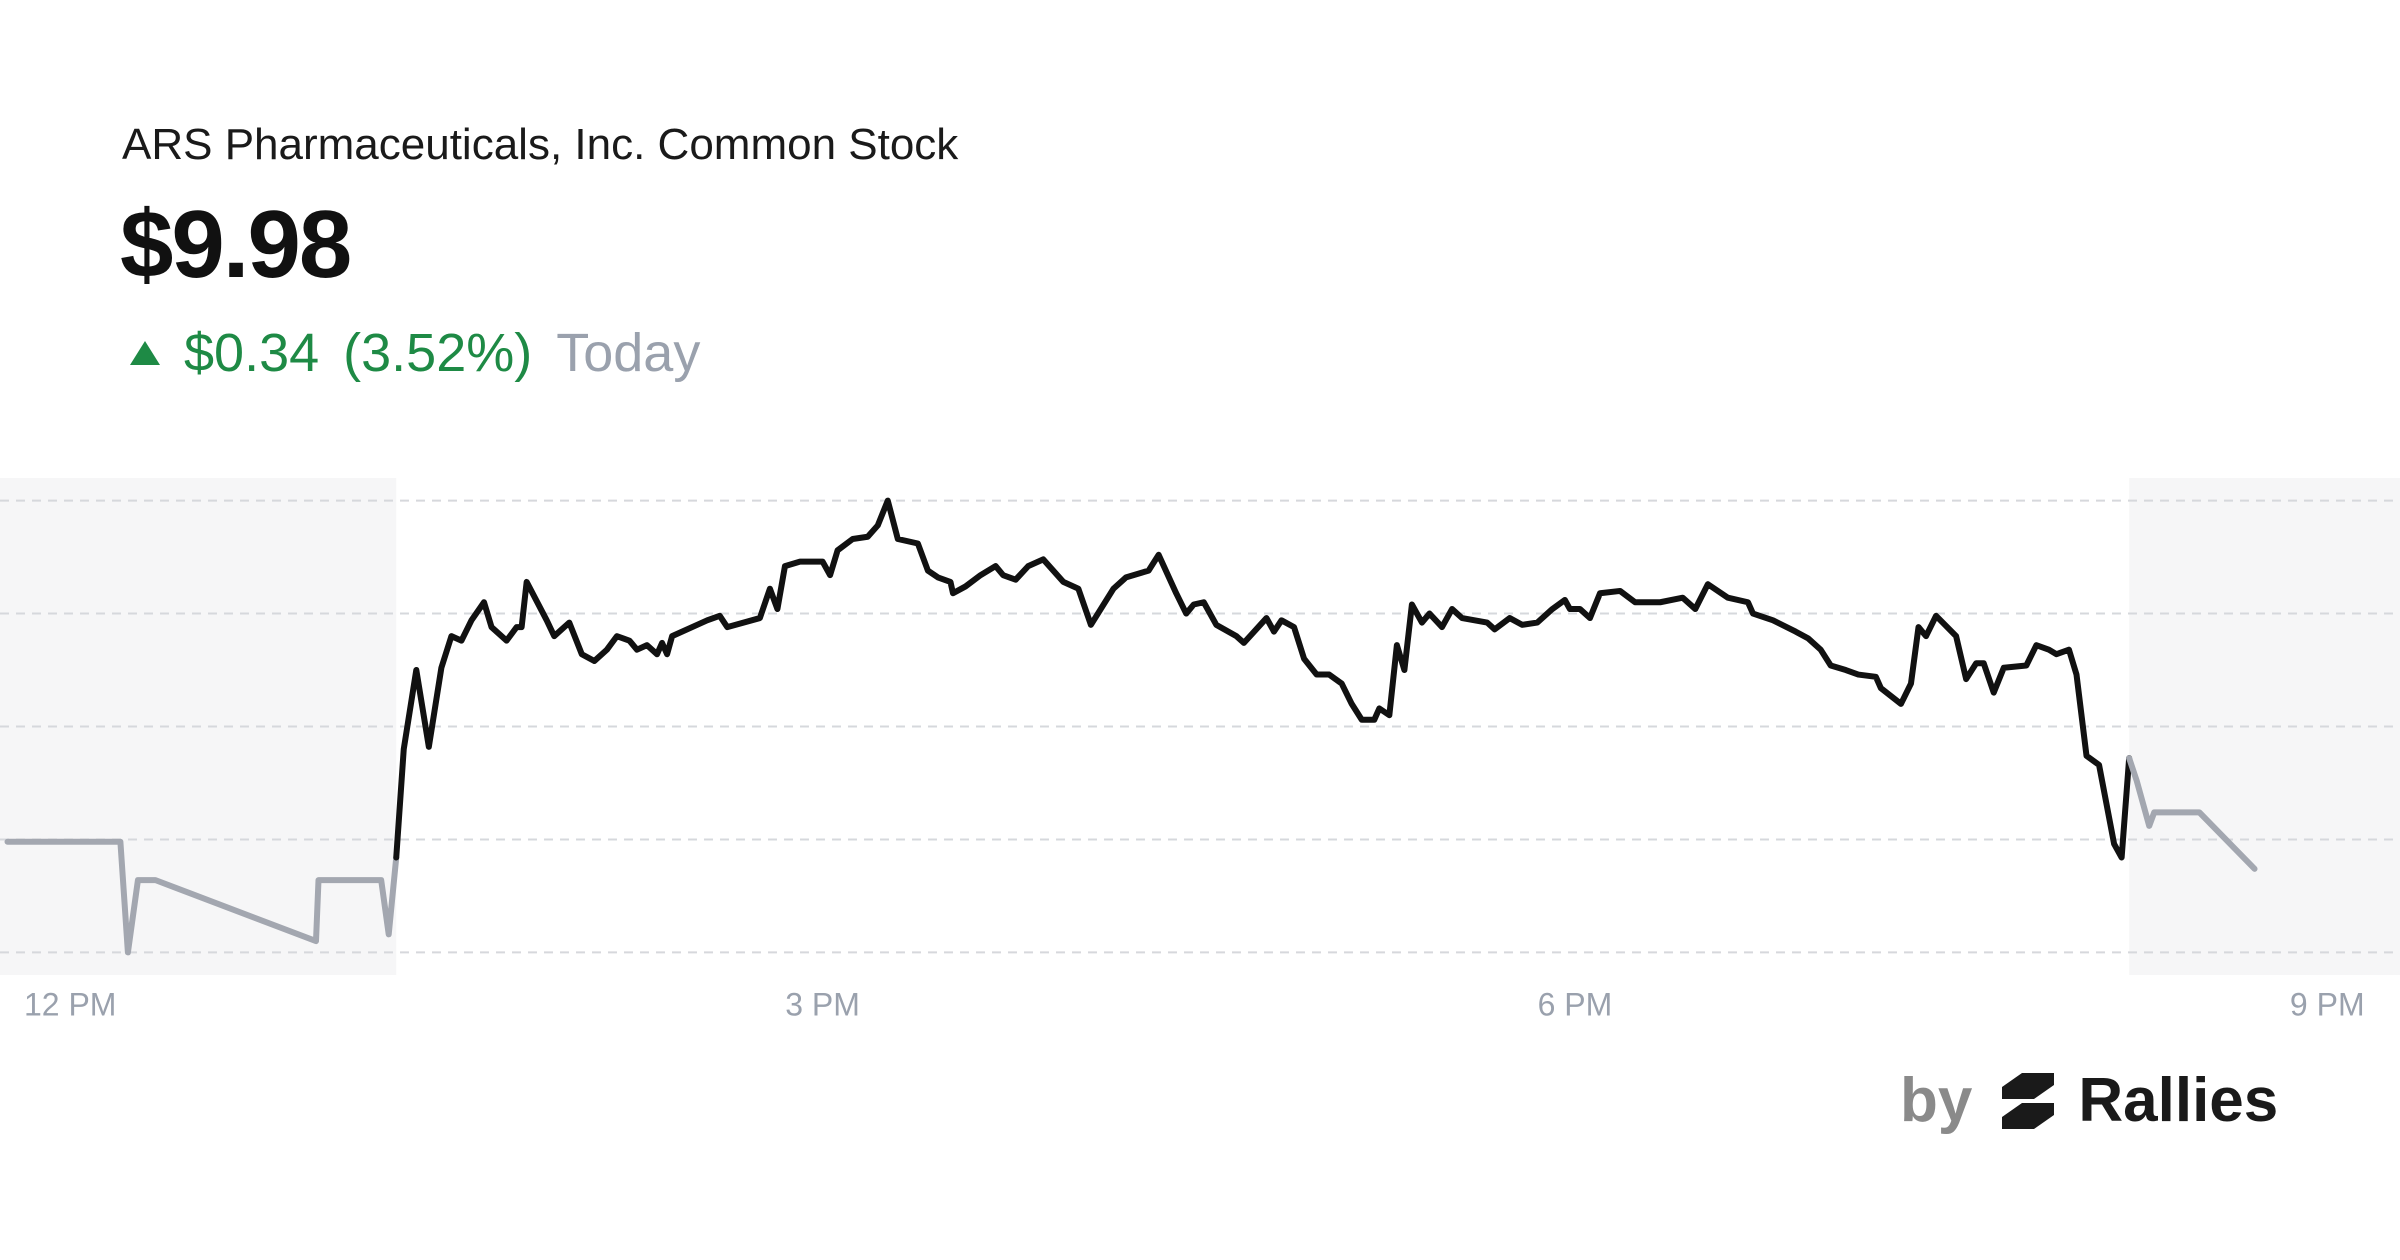  What do you see at coordinates (628, 353) in the screenshot?
I see `period: Today` at bounding box center [628, 353].